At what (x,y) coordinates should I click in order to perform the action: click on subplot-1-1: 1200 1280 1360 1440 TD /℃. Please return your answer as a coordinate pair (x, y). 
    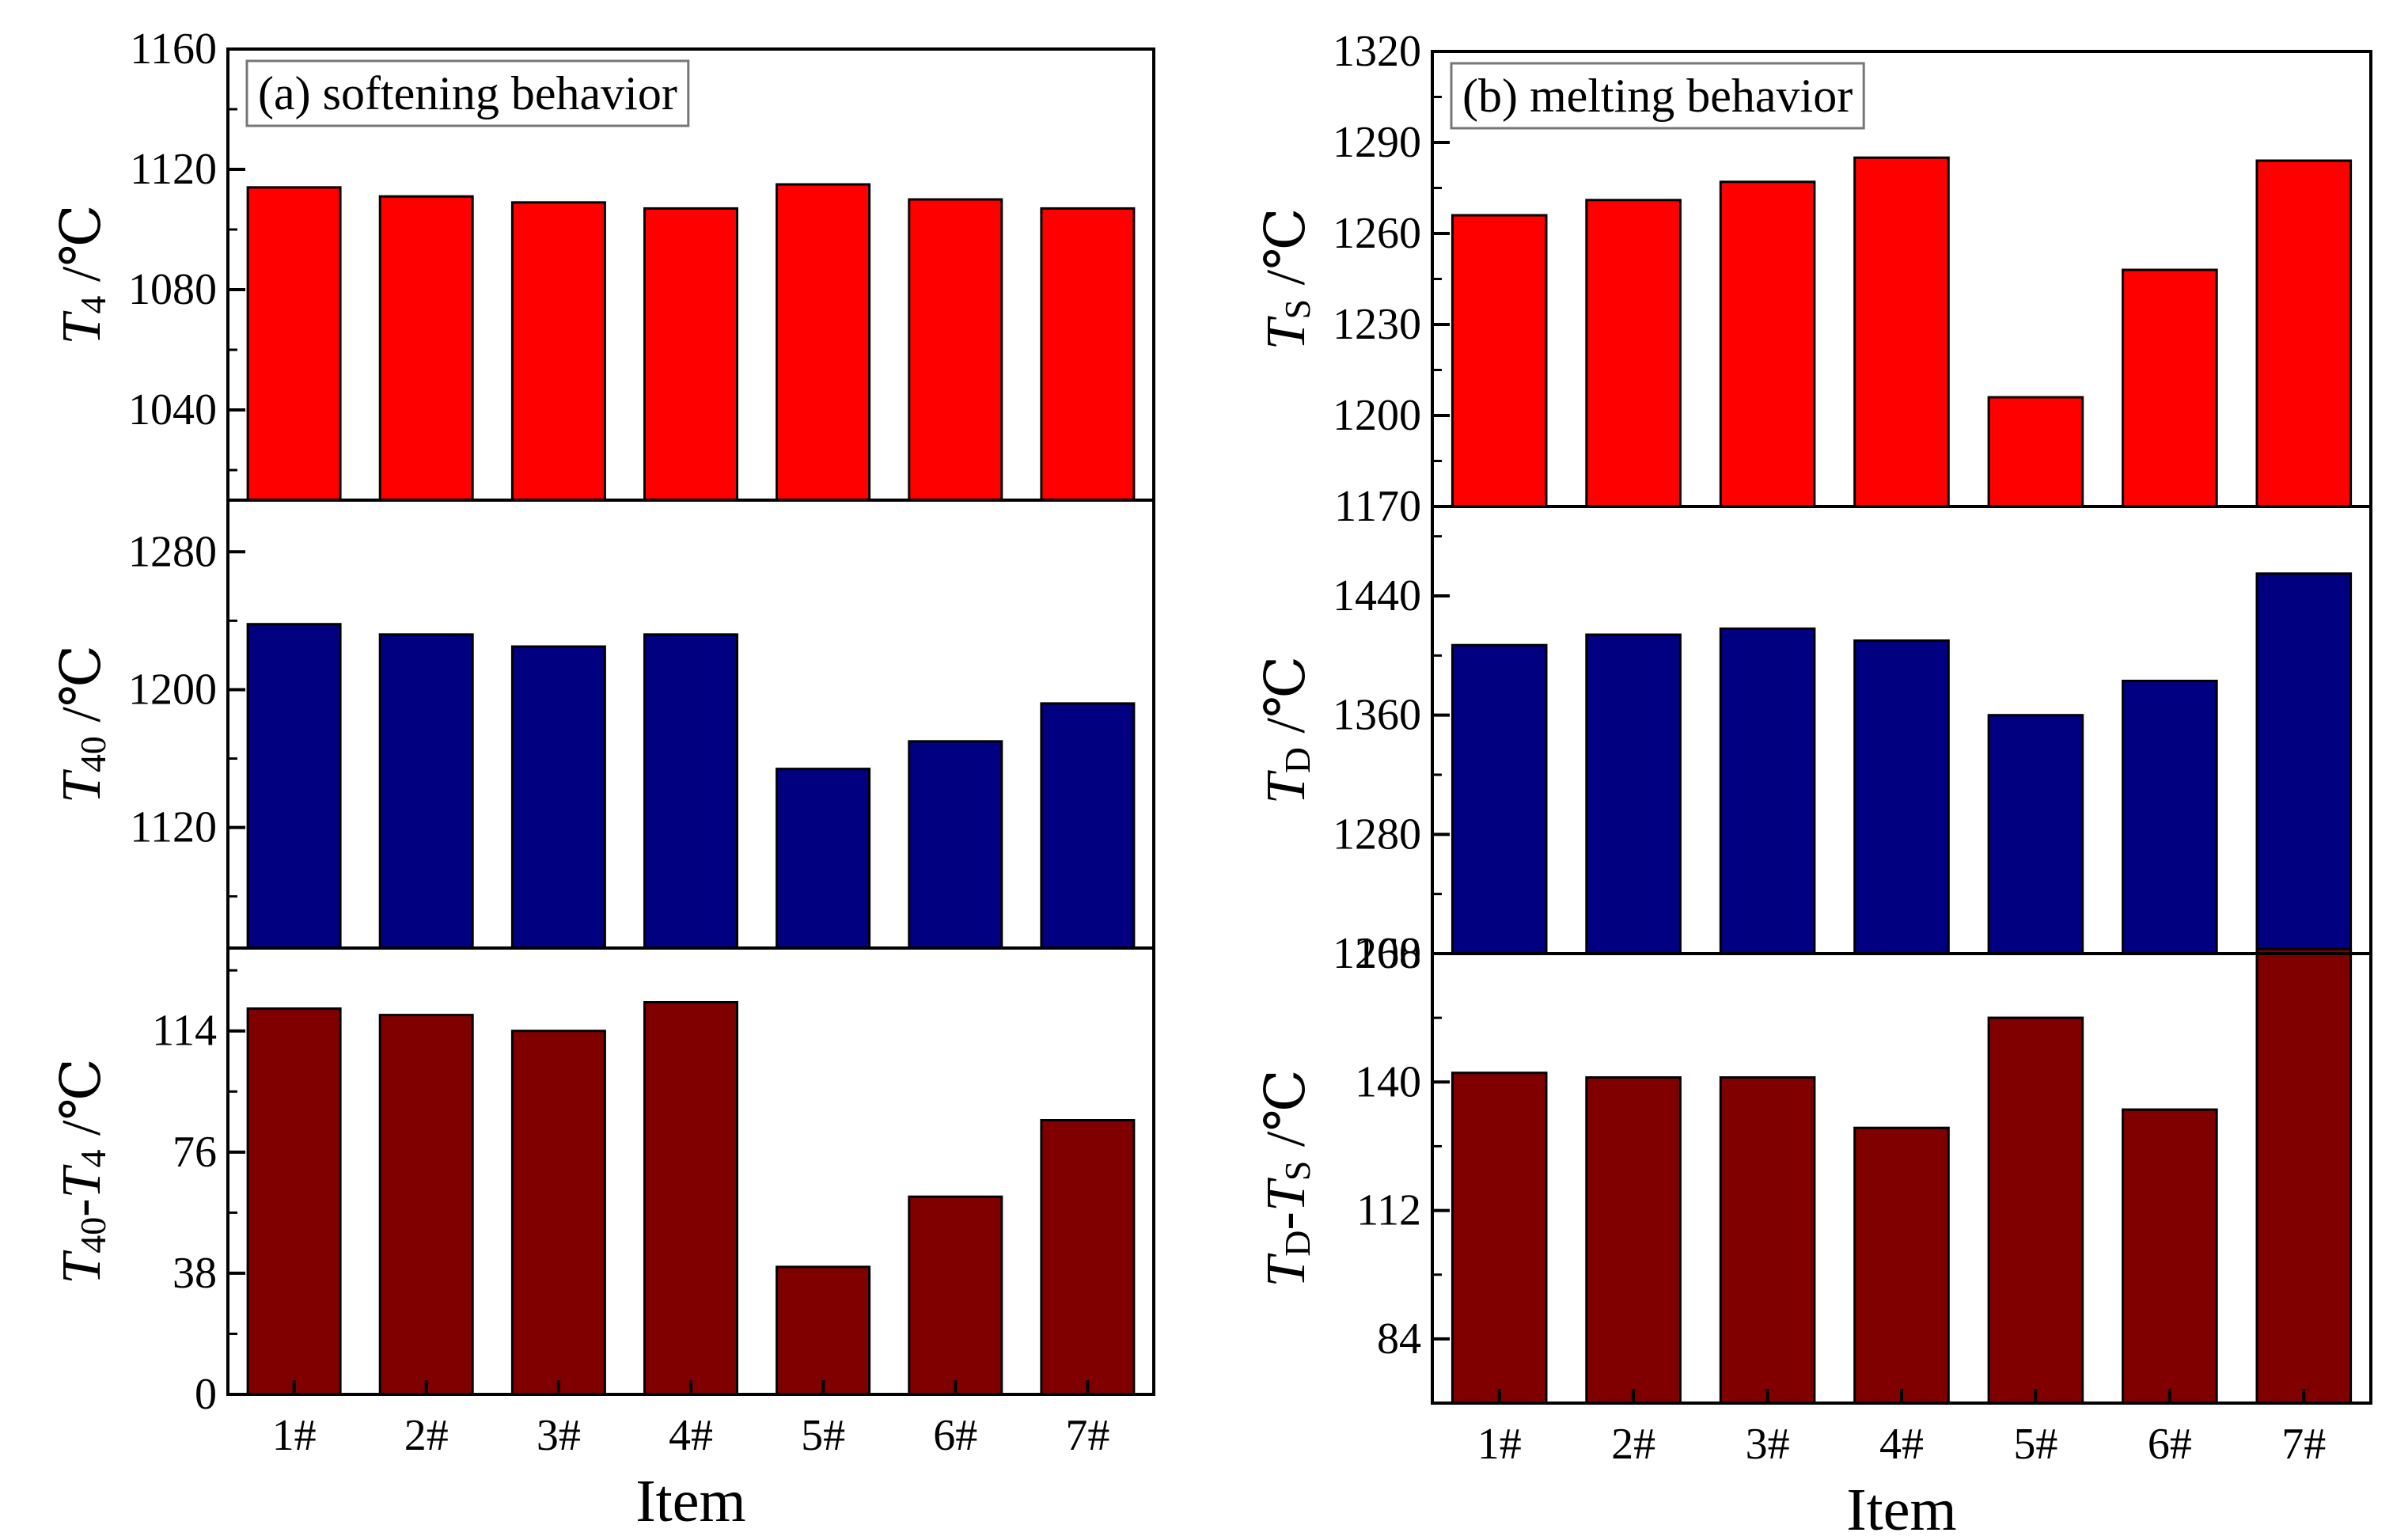
    Looking at the image, I should click on (1814, 741).